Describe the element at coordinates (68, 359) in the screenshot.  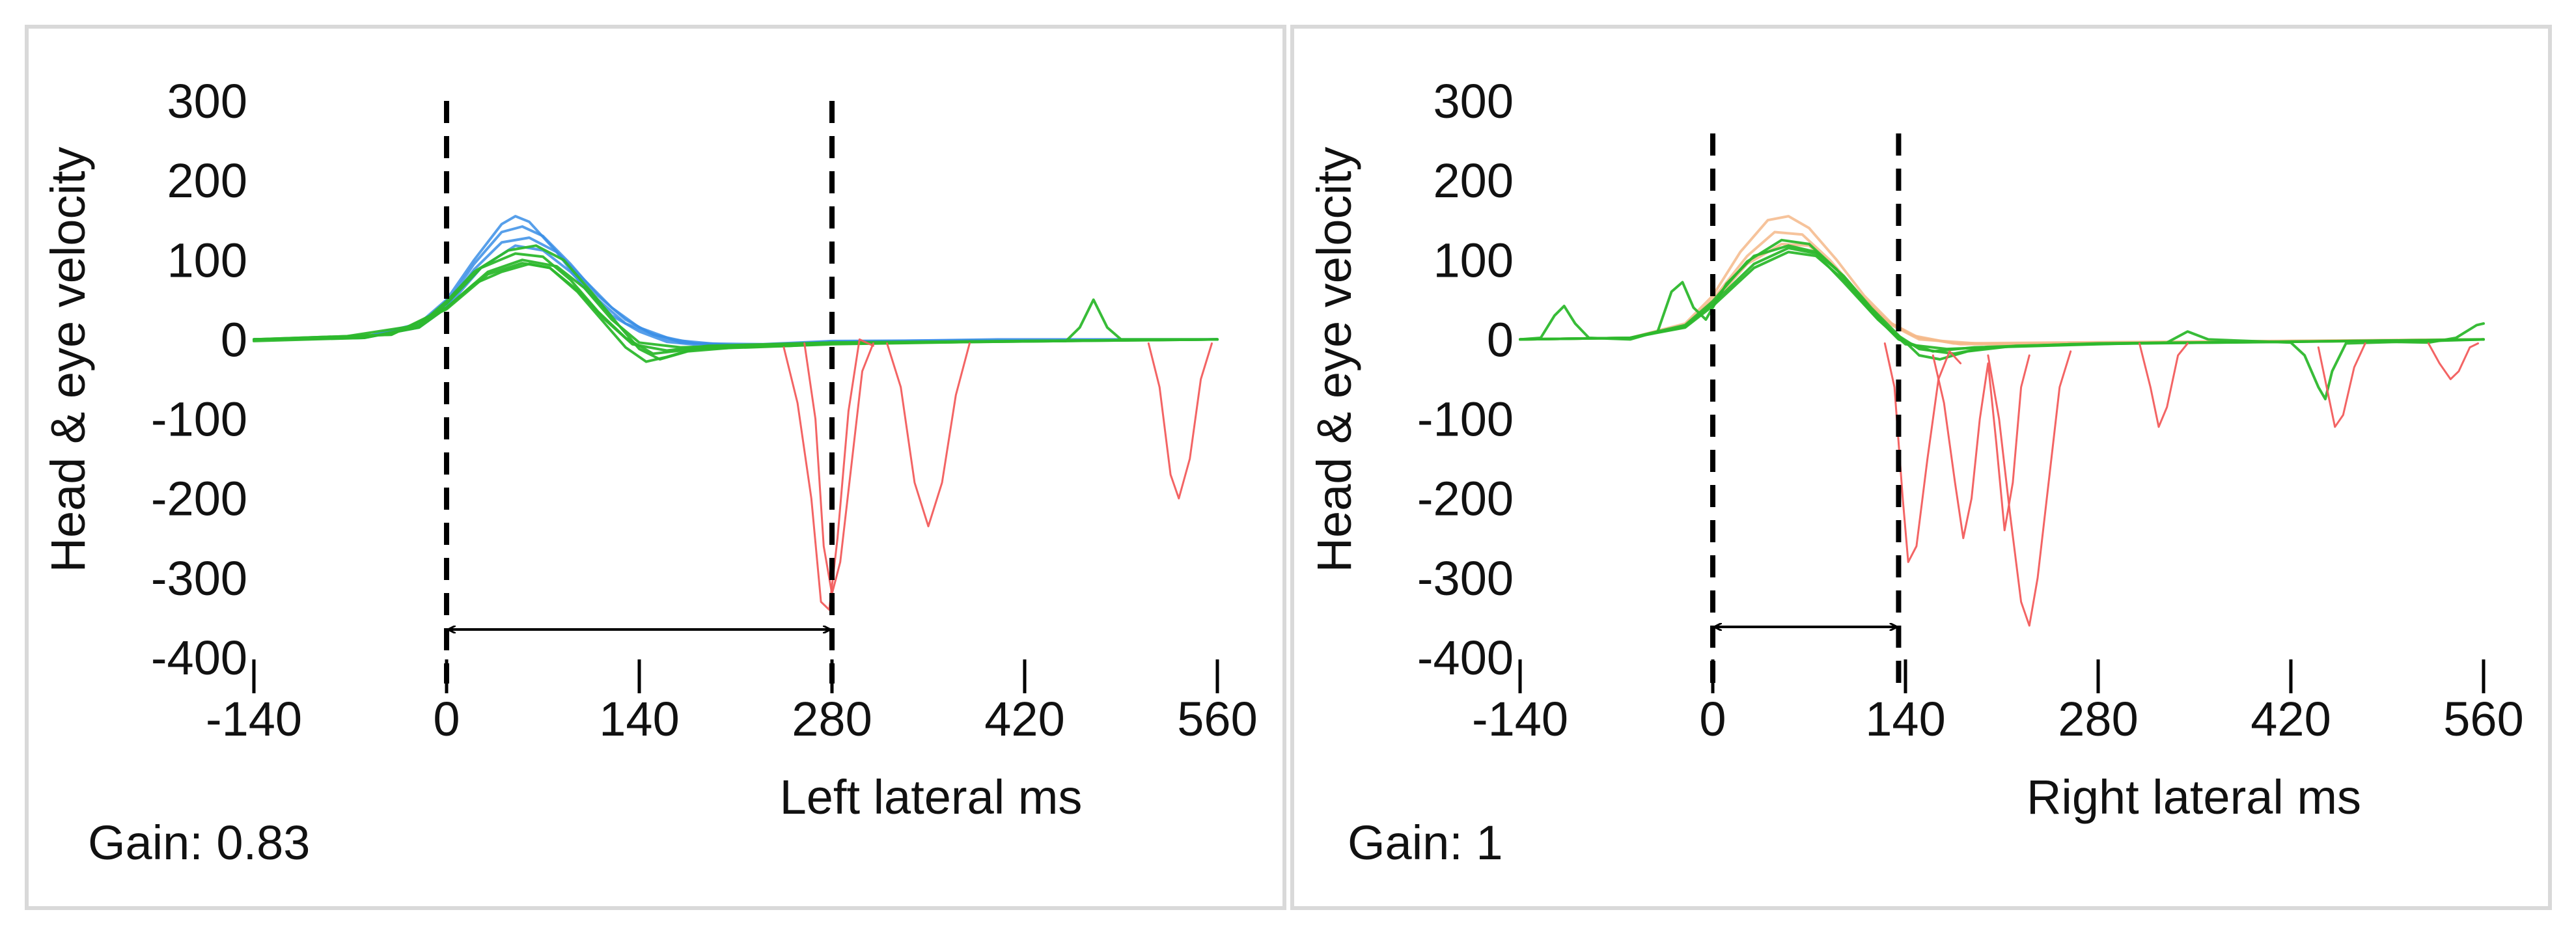
I see `left-y-axis-title: Head & eye velocity` at that location.